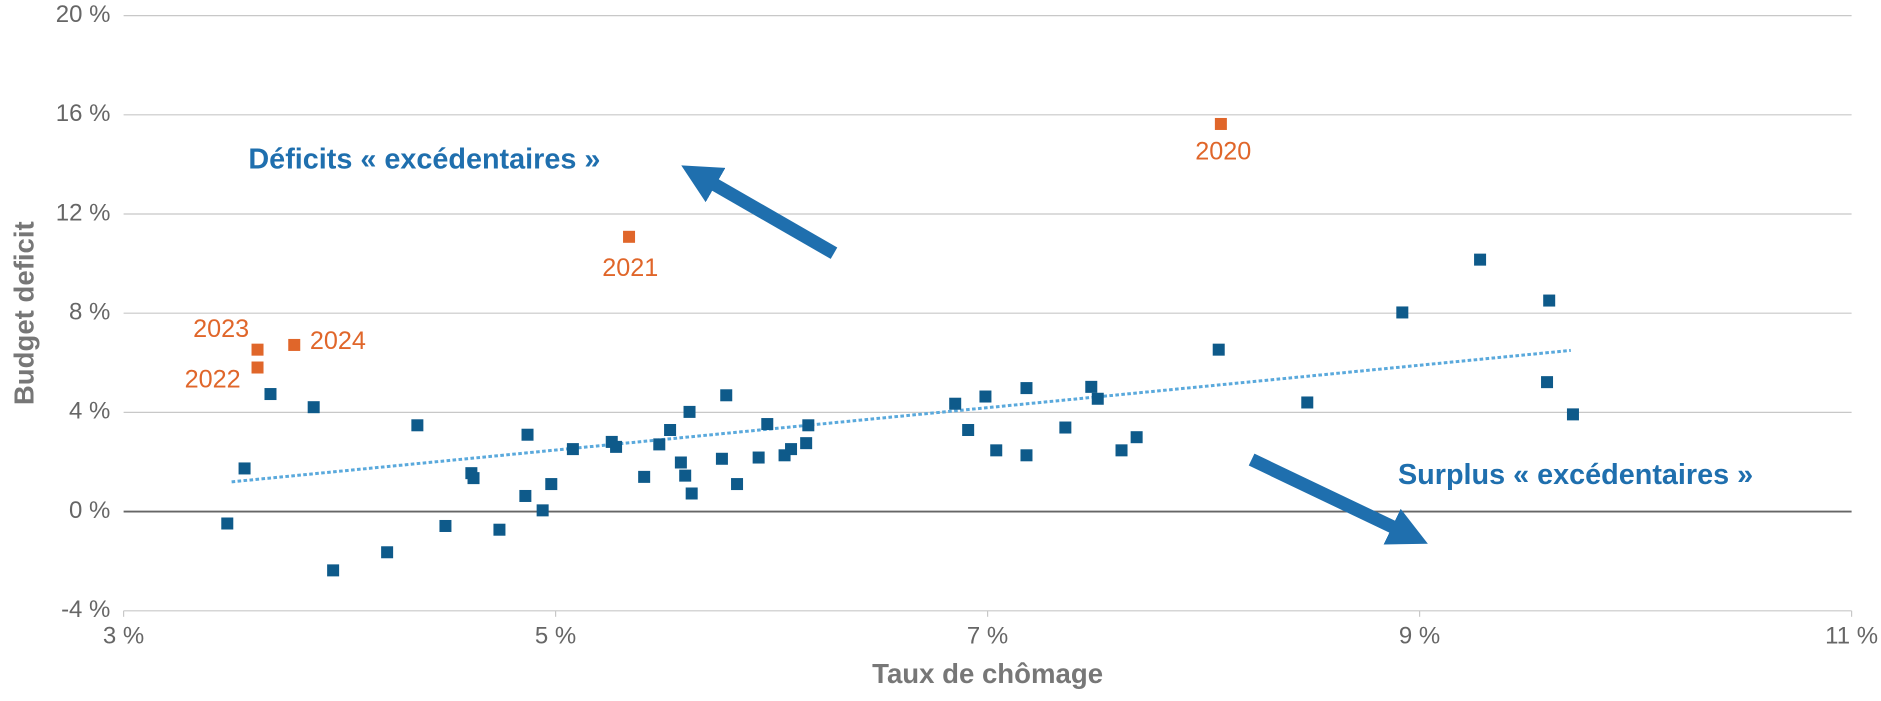 The width and height of the screenshot is (1881, 701). I want to click on y-tick-label: 12 %, so click(83, 212).